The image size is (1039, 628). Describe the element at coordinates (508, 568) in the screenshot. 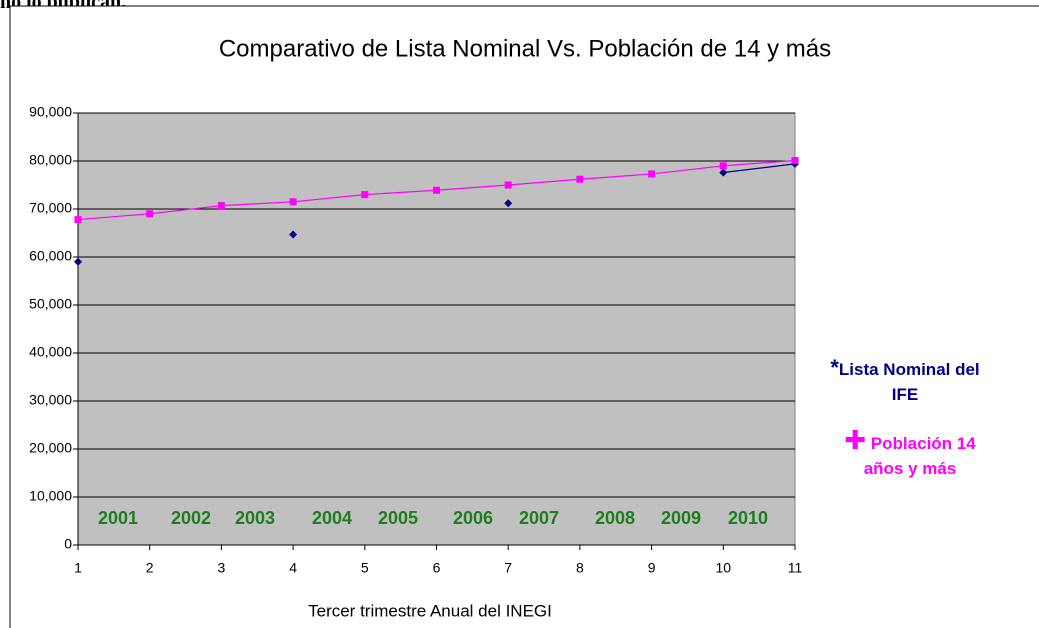

I see `x-tick-label: 7` at that location.